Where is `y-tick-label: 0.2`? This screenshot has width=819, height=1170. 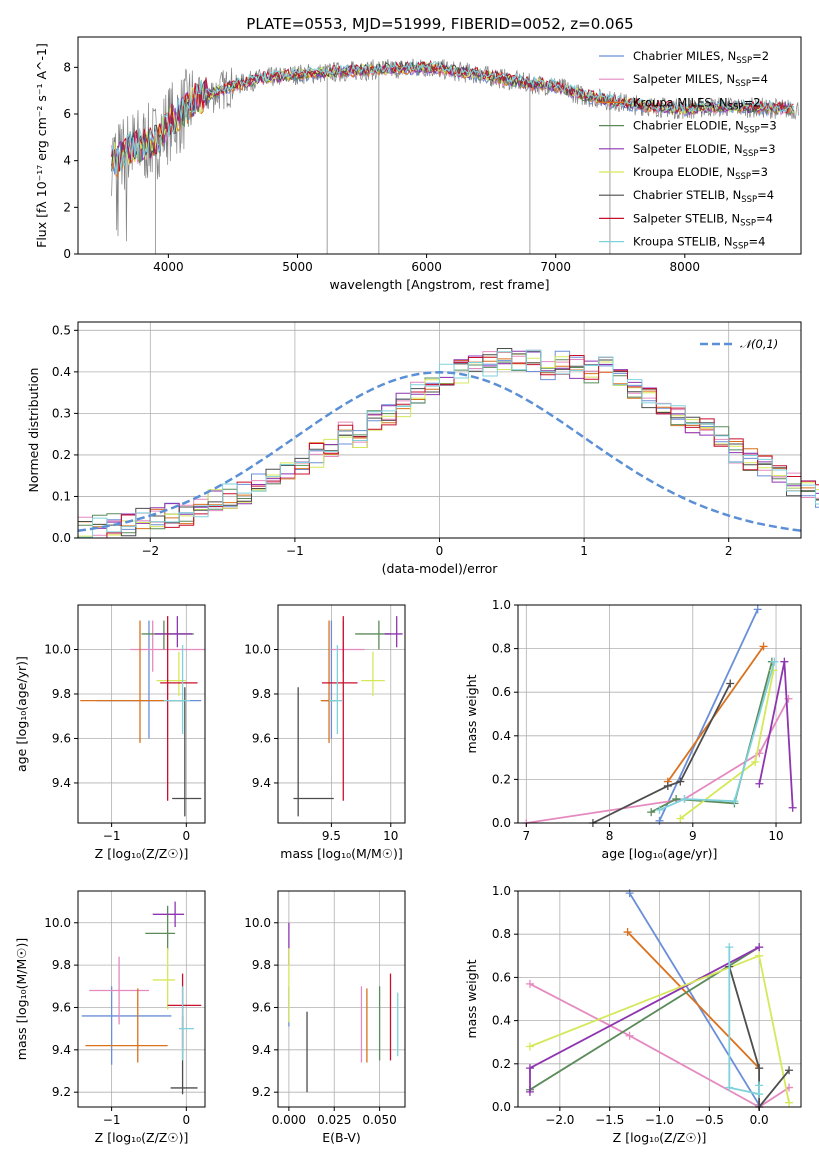 y-tick-label: 0.2 is located at coordinates (501, 1064).